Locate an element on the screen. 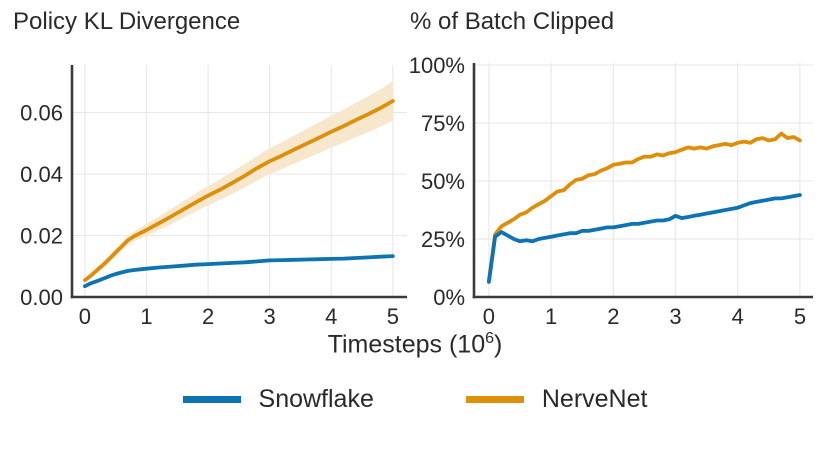 This screenshot has height=450, width=830. x-axis-label: Timesteps (106) is located at coordinates (415, 344).